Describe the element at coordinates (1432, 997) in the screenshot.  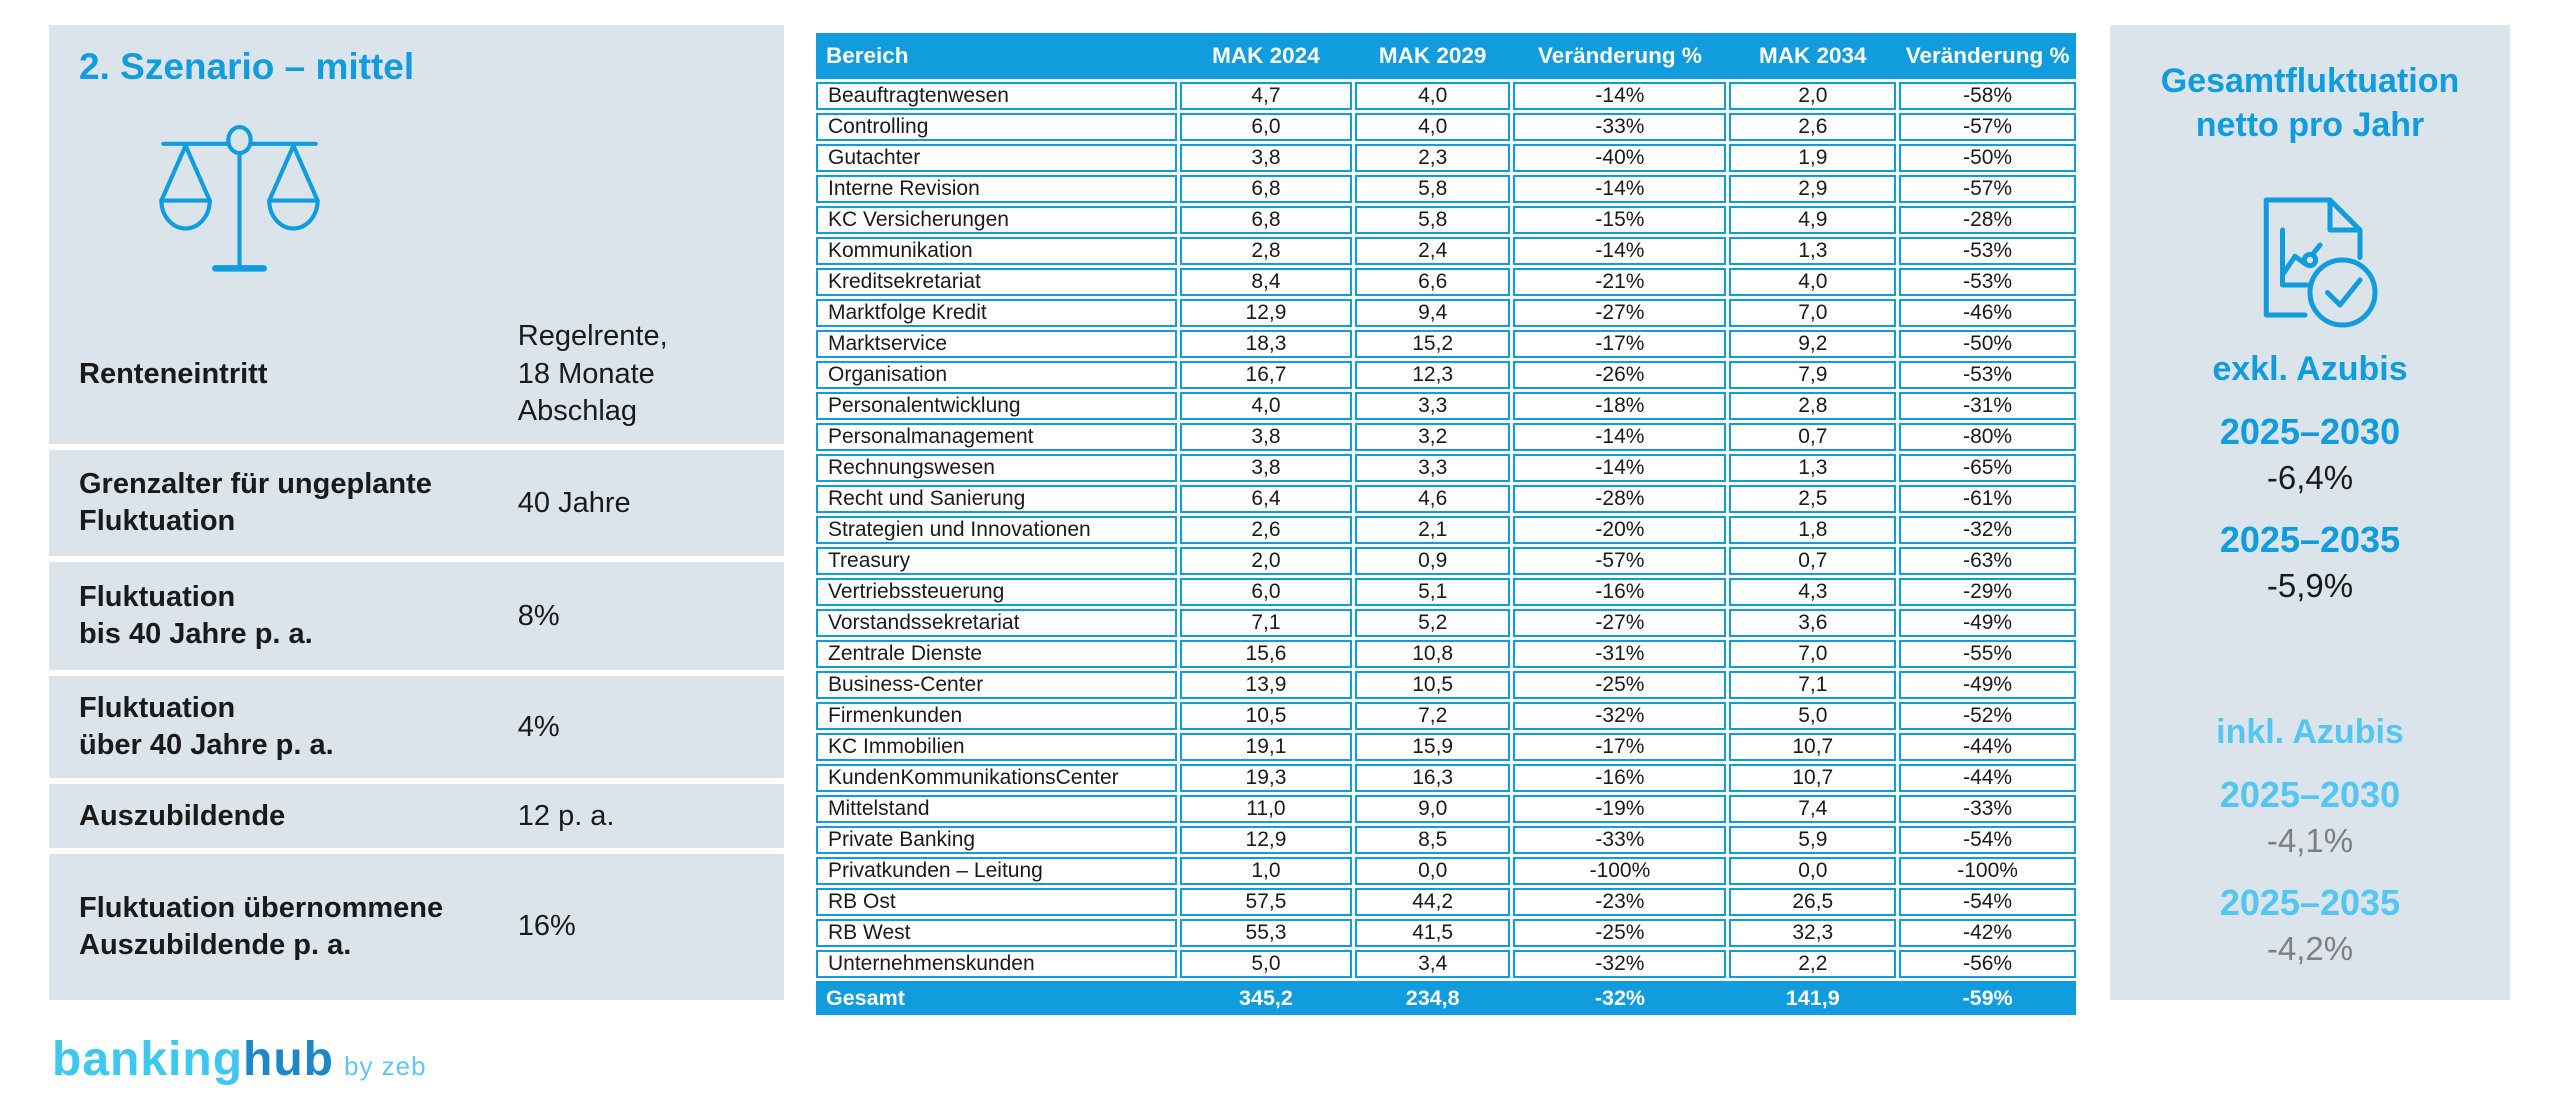
I see `total-cell: 234,8` at that location.